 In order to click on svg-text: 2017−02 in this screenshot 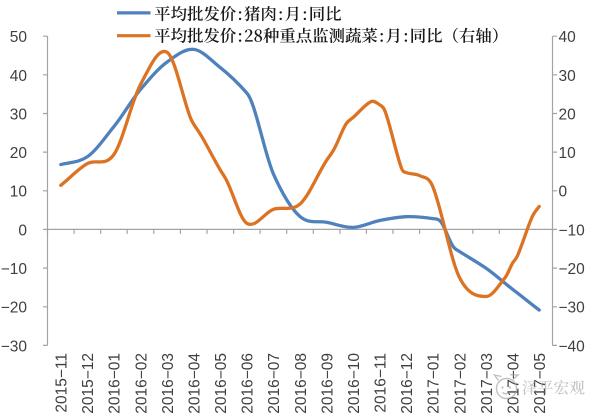, I will do `click(460, 383)`.